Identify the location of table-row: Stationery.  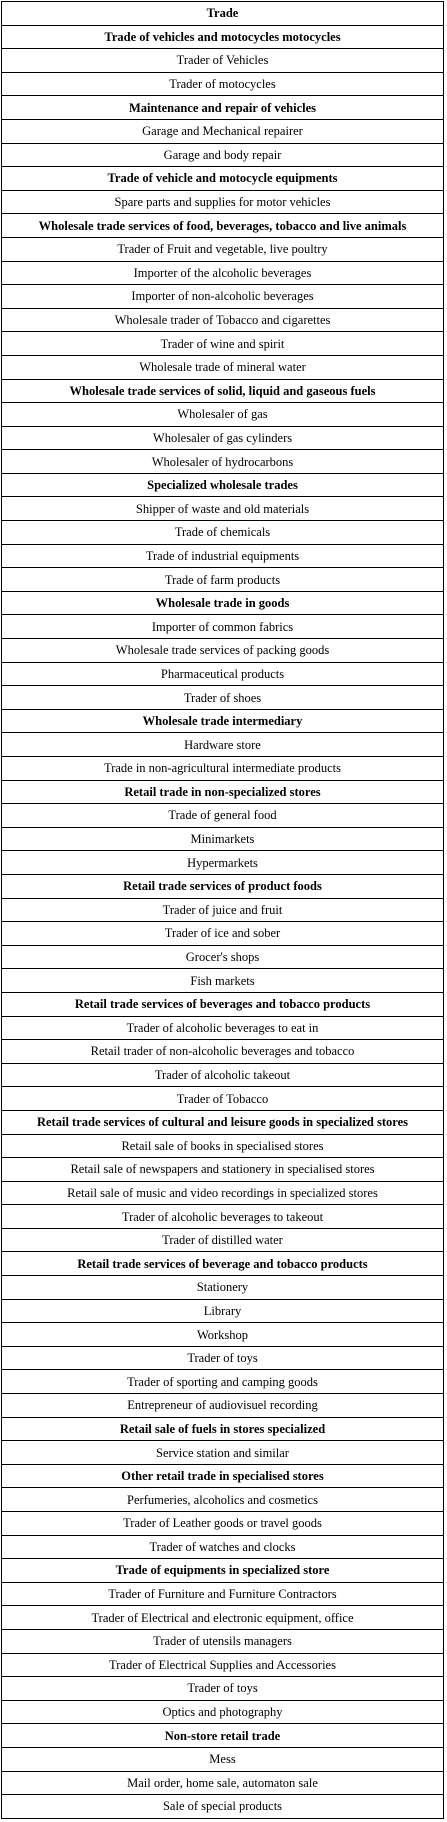
(222, 1287).